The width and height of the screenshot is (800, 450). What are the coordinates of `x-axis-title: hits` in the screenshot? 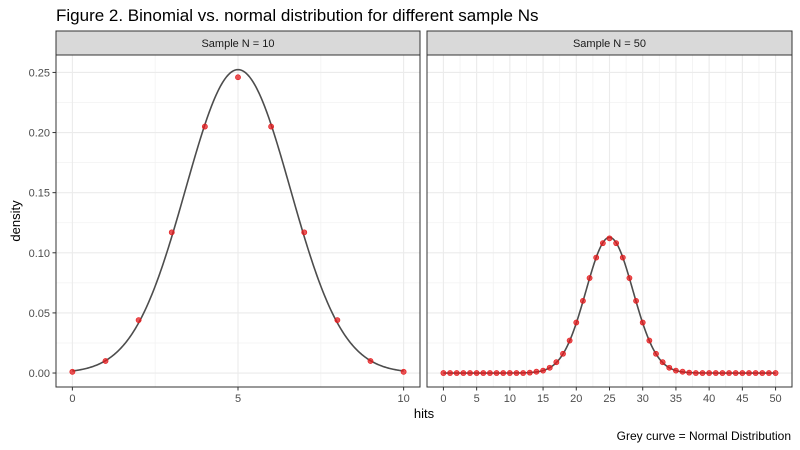 It's located at (424, 413).